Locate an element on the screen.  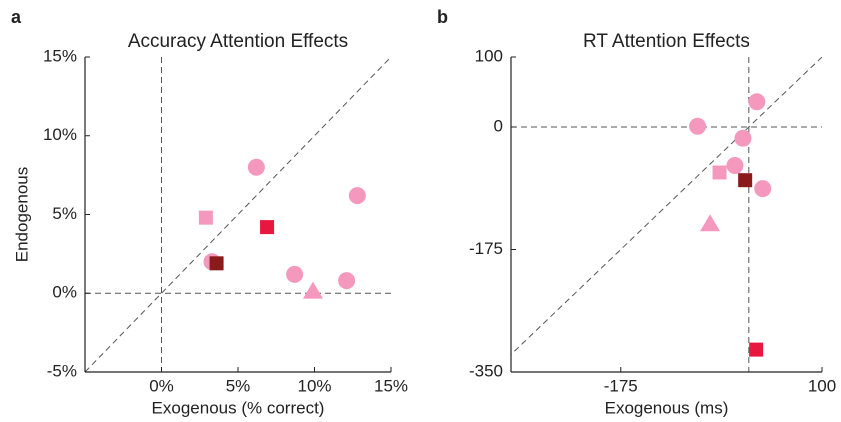
panel-label: a is located at coordinates (16, 17).